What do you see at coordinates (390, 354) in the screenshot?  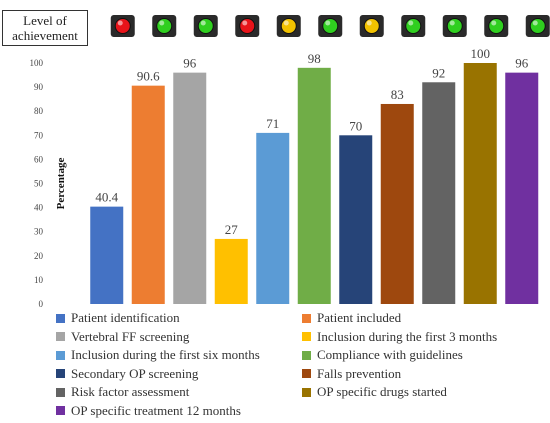 I see `legend-label: Compliance with guidelines` at bounding box center [390, 354].